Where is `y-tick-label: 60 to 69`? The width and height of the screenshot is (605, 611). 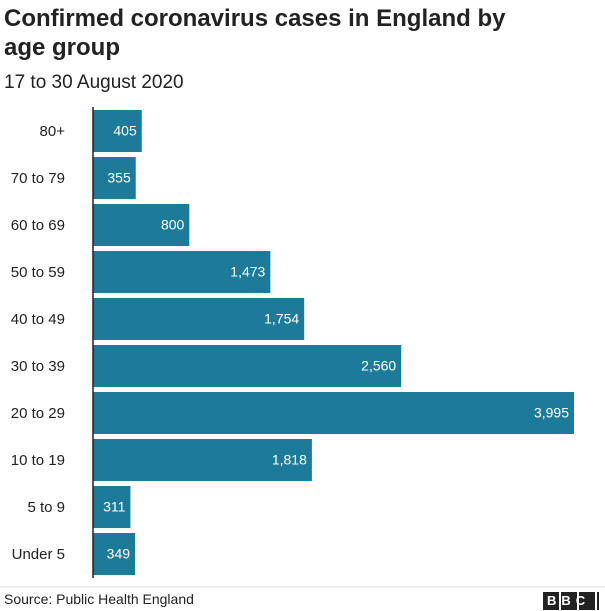
y-tick-label: 60 to 69 is located at coordinates (38, 225).